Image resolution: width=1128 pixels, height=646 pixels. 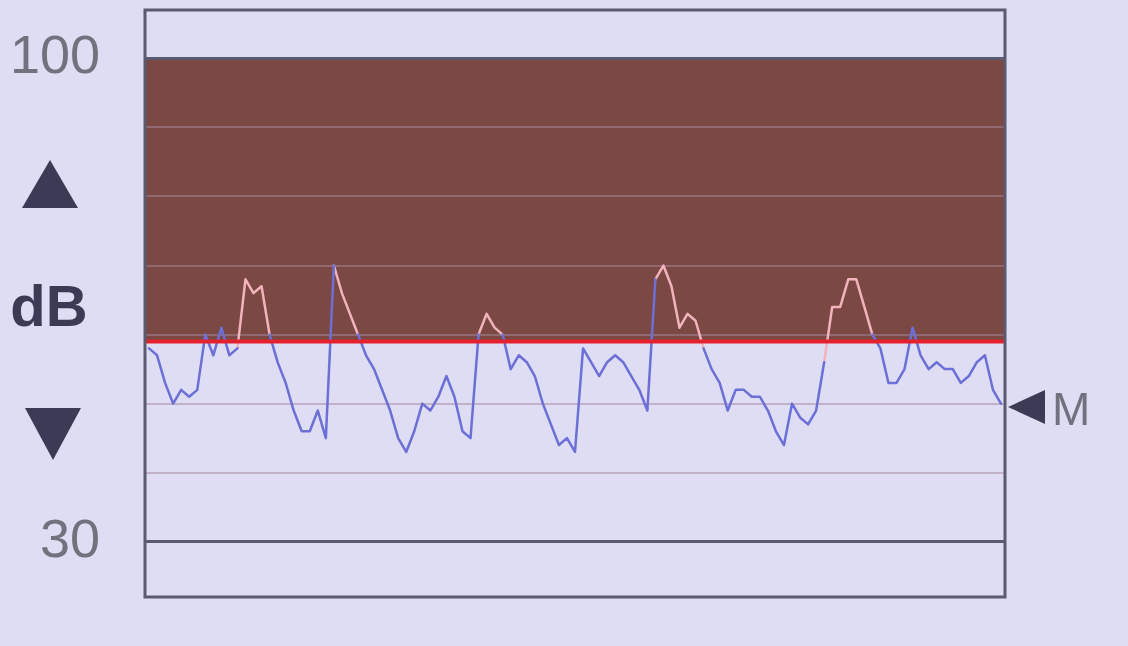 What do you see at coordinates (1071, 409) in the screenshot?
I see `text: M` at bounding box center [1071, 409].